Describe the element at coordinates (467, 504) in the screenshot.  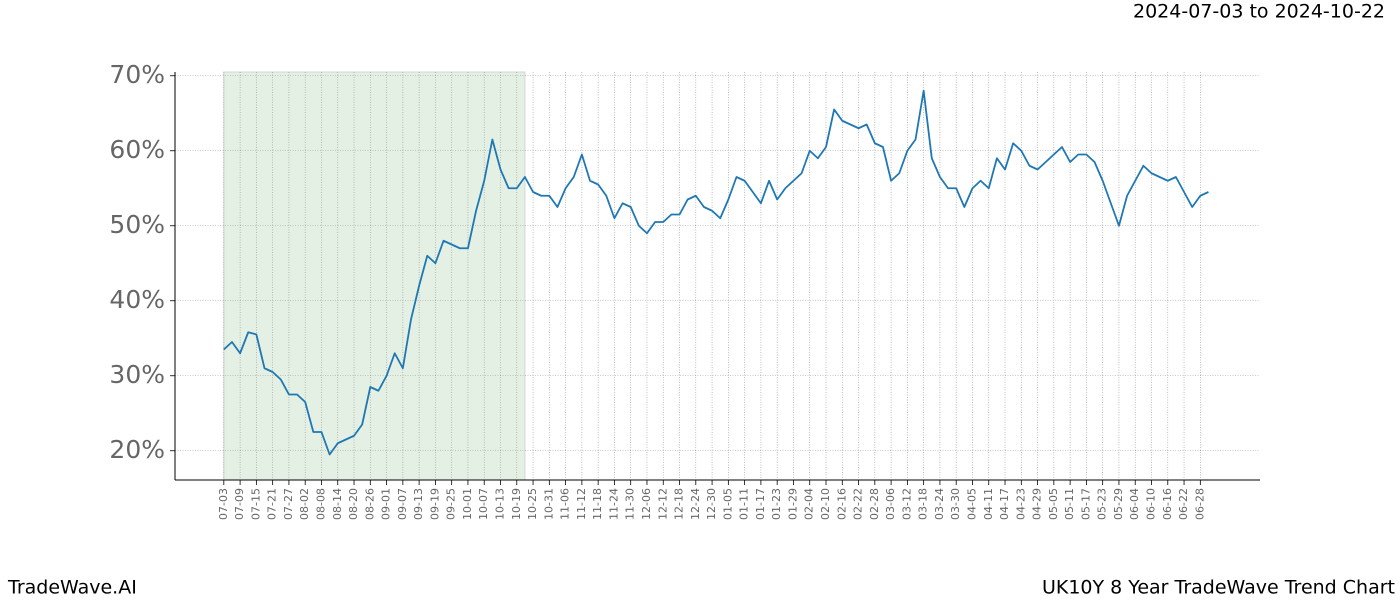
I see `x-tick-label: 10-01` at that location.